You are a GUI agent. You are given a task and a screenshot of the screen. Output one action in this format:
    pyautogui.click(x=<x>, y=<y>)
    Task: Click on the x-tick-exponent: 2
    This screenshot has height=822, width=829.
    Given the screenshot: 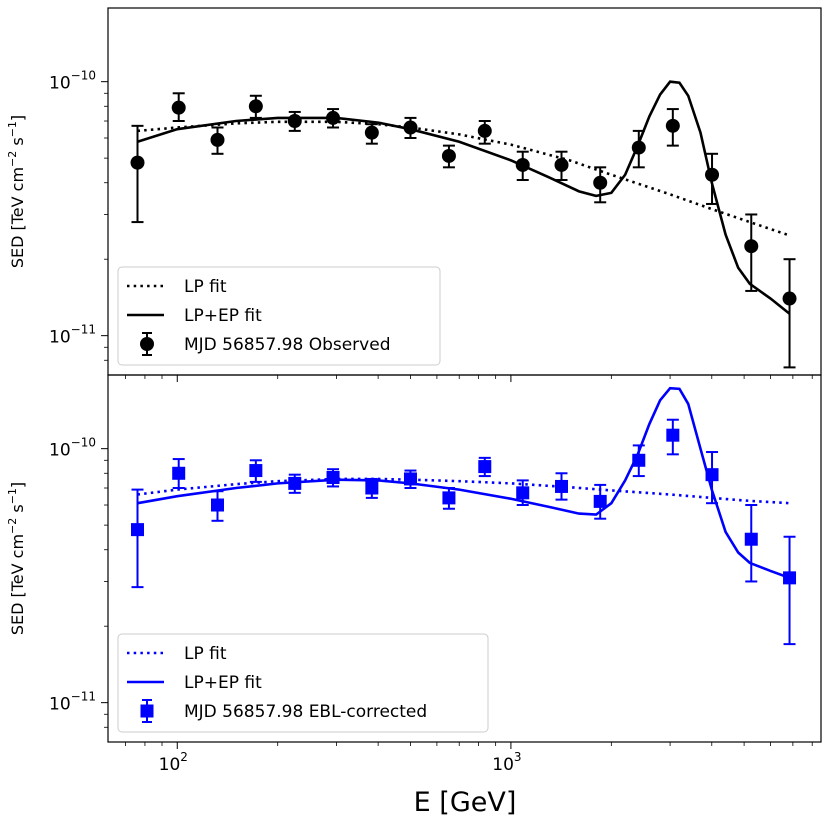 What is the action you would take?
    pyautogui.click(x=184, y=757)
    